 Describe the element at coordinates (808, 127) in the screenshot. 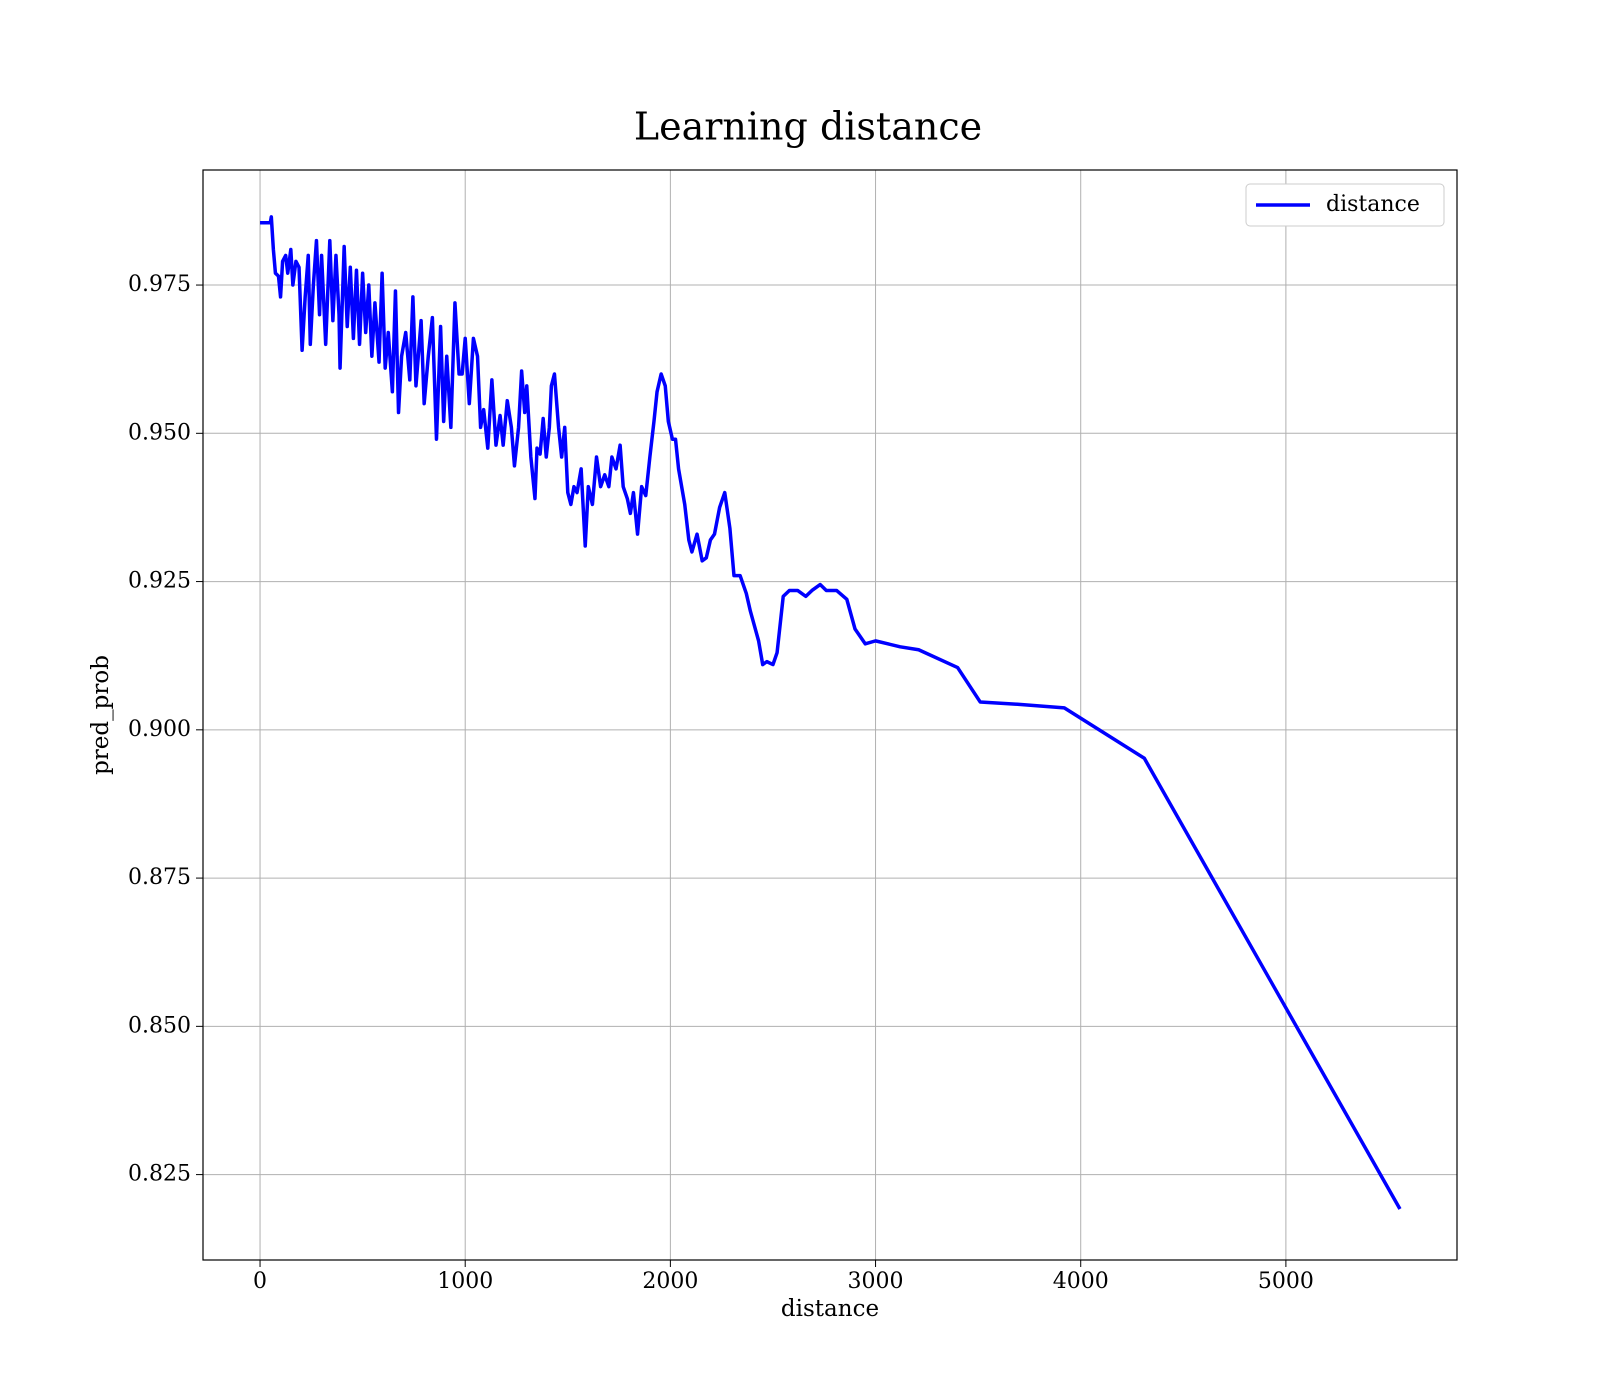

I see `chart-title: Learning distance` at that location.